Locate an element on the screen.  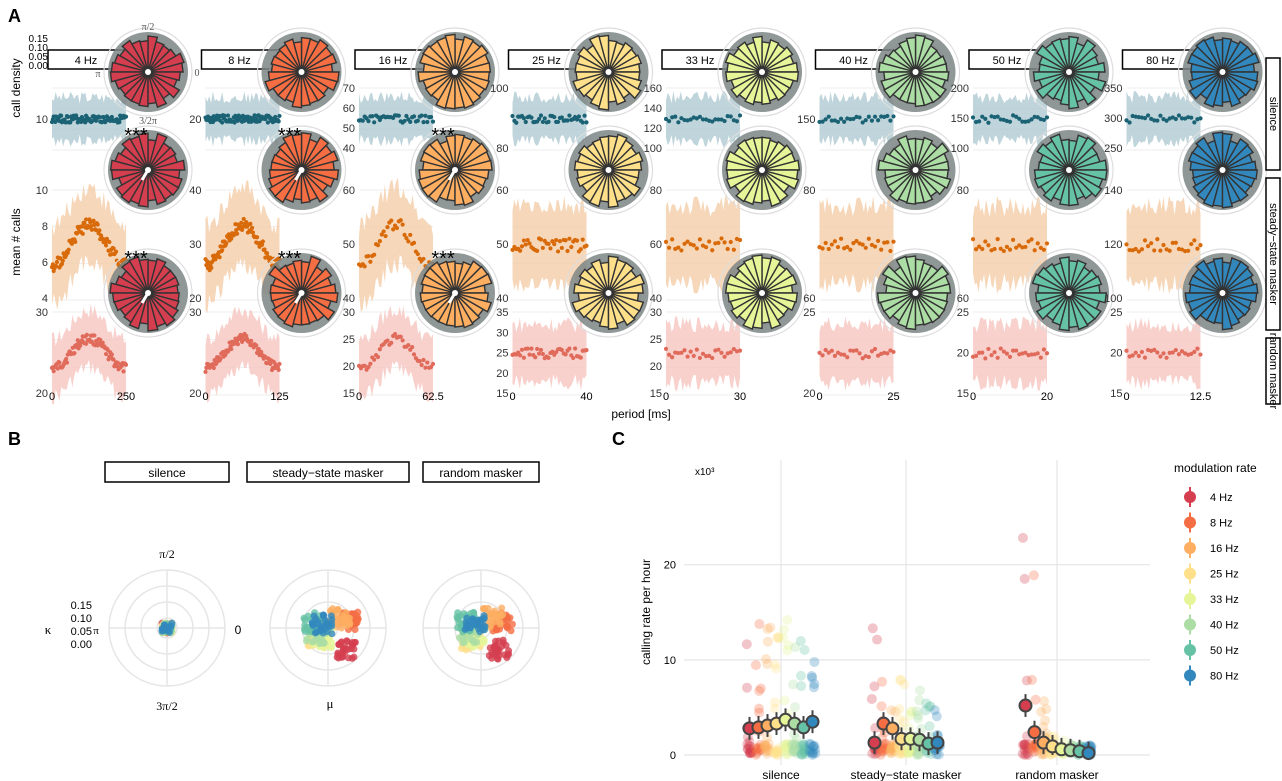
rose-plot-16Hz-row2: *** is located at coordinates (455, 293).